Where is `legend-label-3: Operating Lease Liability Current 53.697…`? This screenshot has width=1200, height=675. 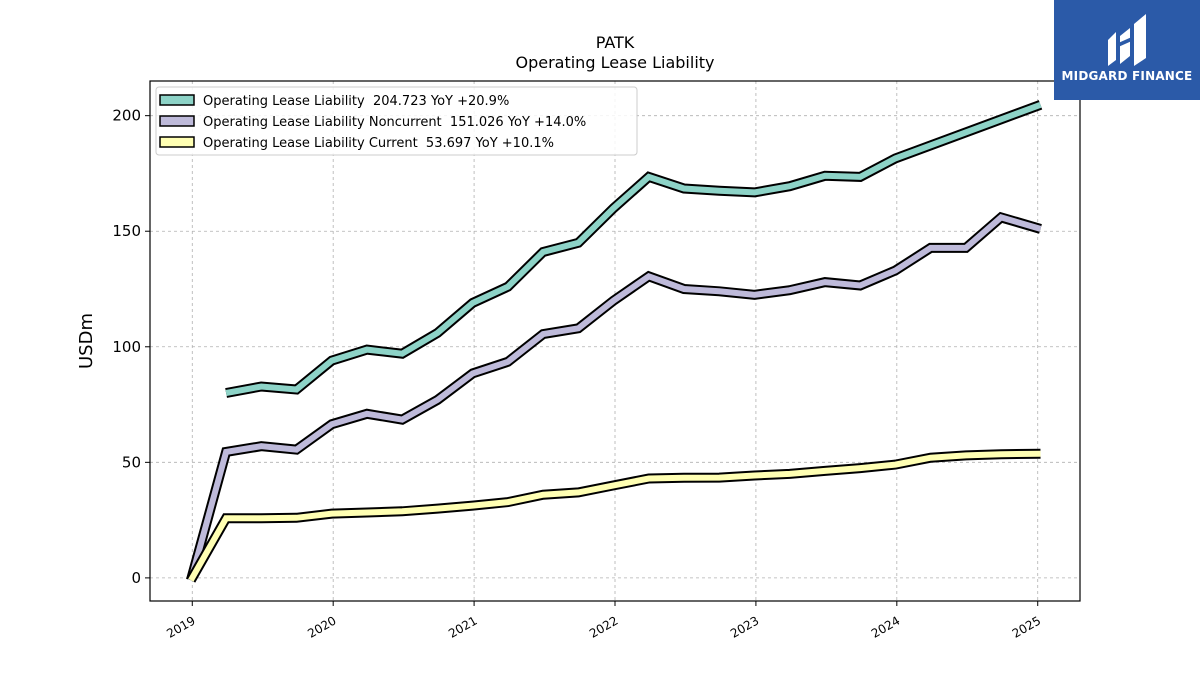
legend-label-3: Operating Lease Liability Current 53.697… is located at coordinates (378, 143).